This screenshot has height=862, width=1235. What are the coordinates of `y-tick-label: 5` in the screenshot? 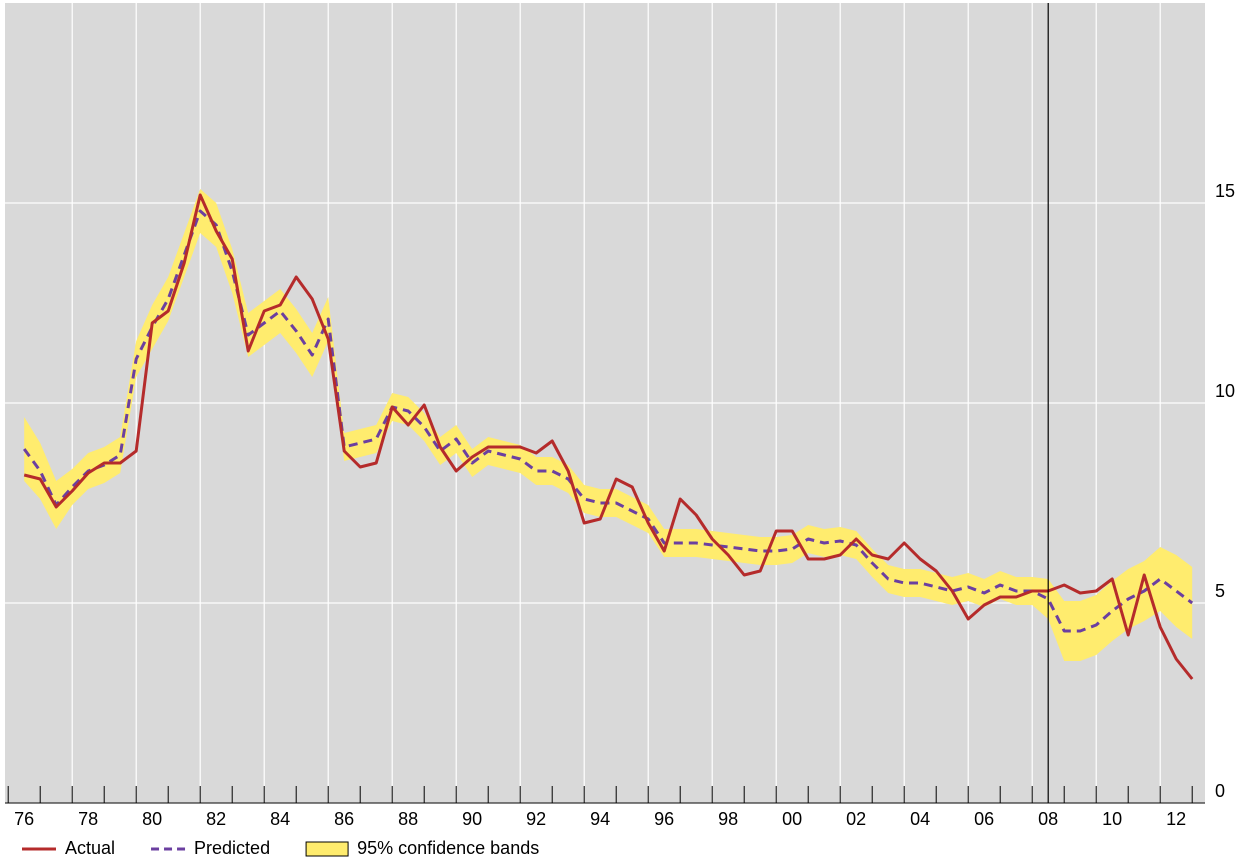 It's located at (1220, 591).